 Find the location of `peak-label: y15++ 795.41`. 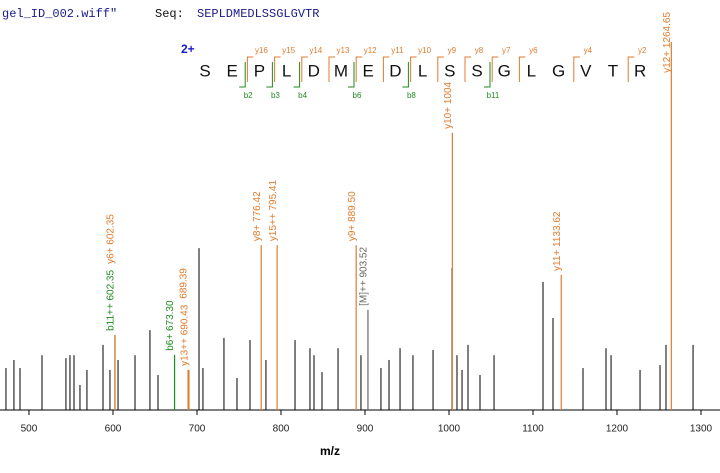

peak-label: y15++ 795.41 is located at coordinates (273, 211).